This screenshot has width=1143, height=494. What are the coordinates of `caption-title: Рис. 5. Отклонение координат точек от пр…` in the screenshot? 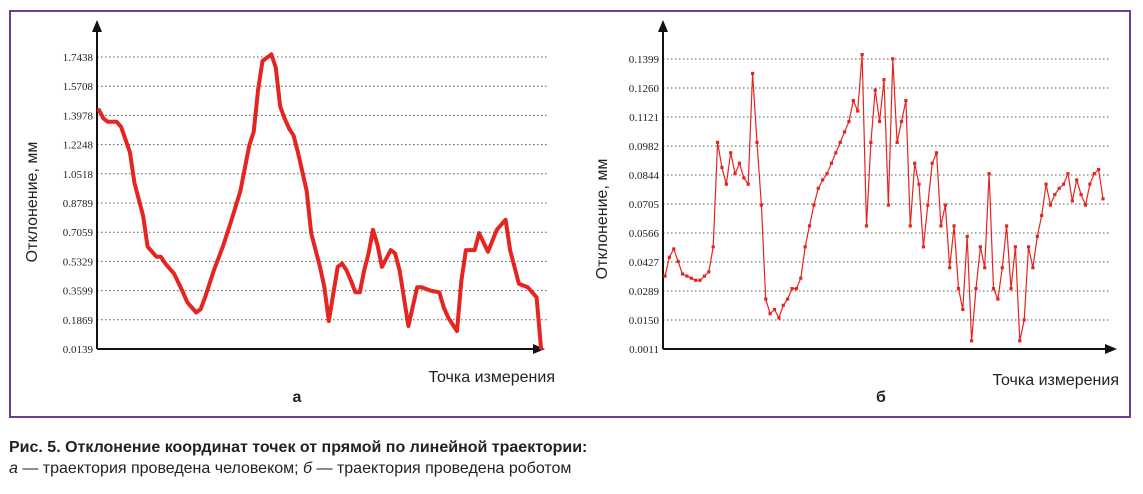 It's located at (298, 447).